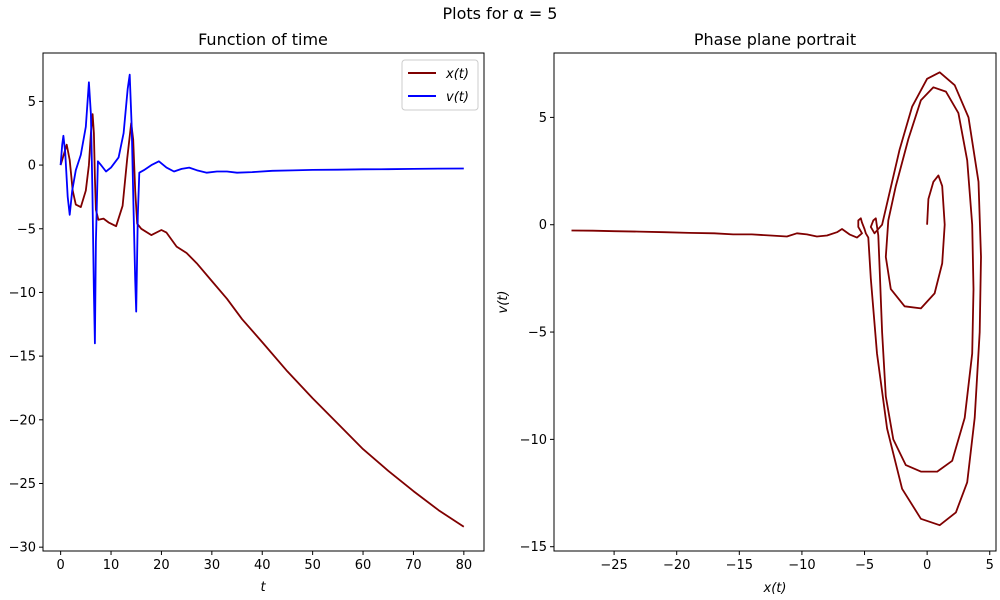  What do you see at coordinates (312, 565) in the screenshot?
I see `left-xtick-label: 50` at bounding box center [312, 565].